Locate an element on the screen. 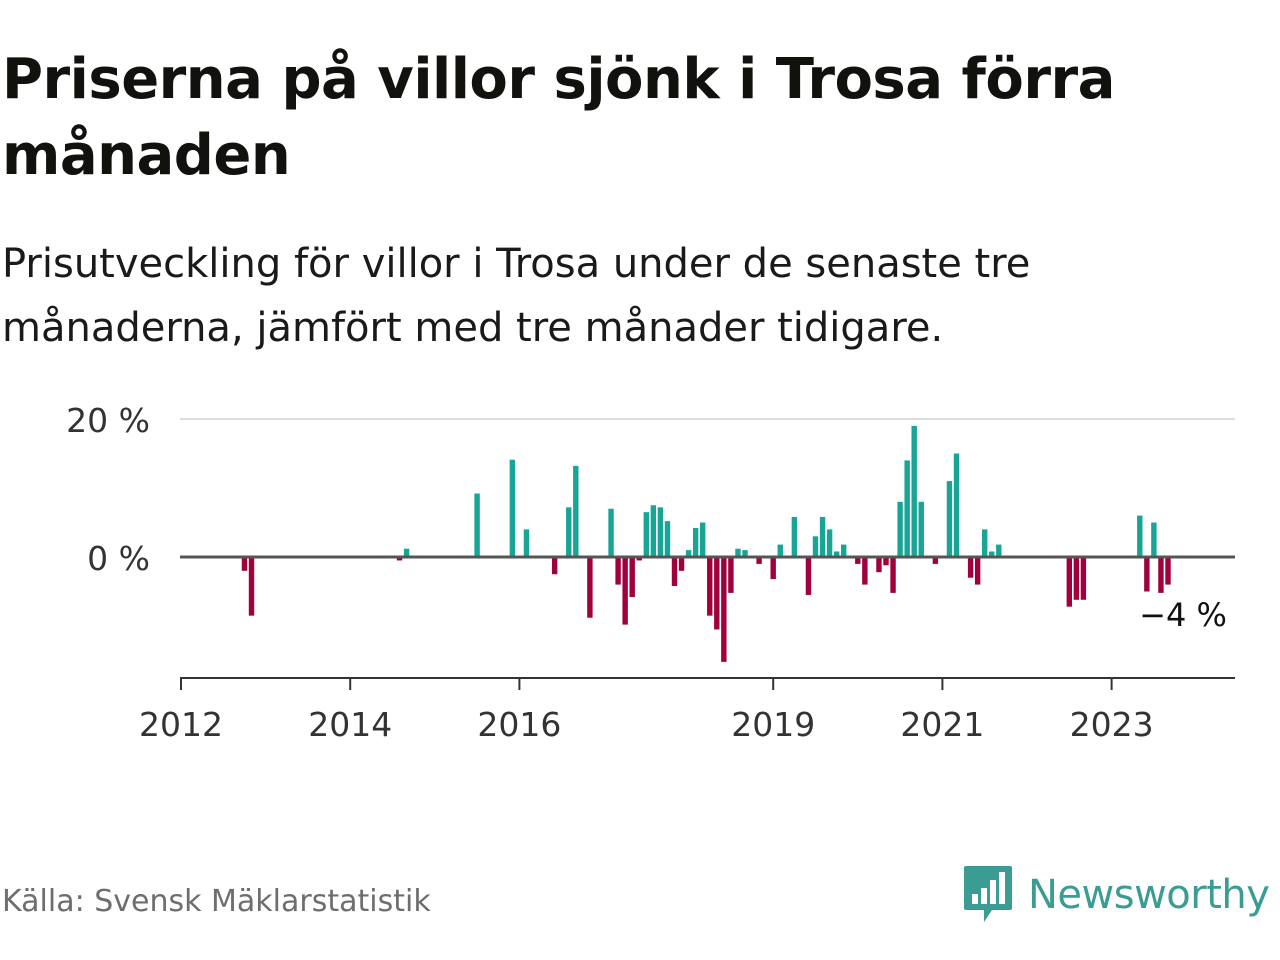 The width and height of the screenshot is (1280, 960). y-tick-label: 20 % is located at coordinates (108, 420).